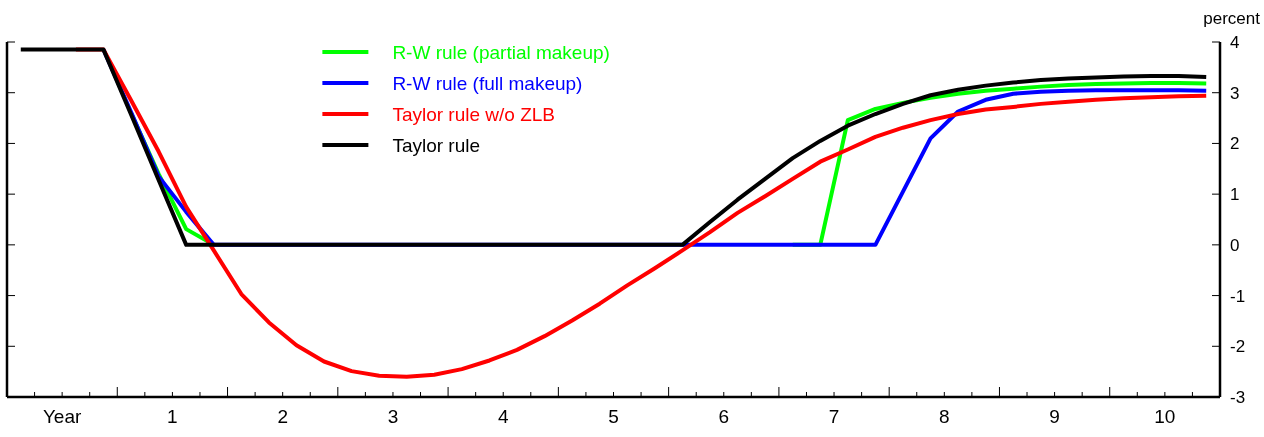 This screenshot has width=1264, height=437. I want to click on legend-label: R-W rule (partial makeup), so click(501, 52).